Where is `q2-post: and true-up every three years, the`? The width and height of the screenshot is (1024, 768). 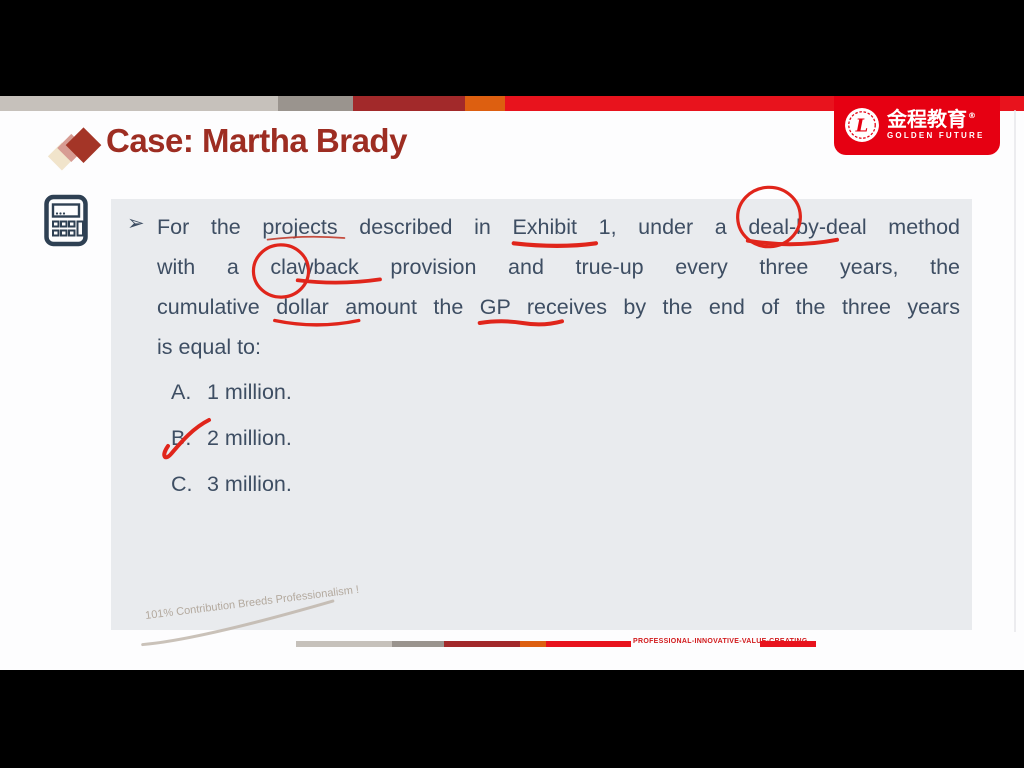
q2-post: and true-up every three years, the is located at coordinates (718, 267).